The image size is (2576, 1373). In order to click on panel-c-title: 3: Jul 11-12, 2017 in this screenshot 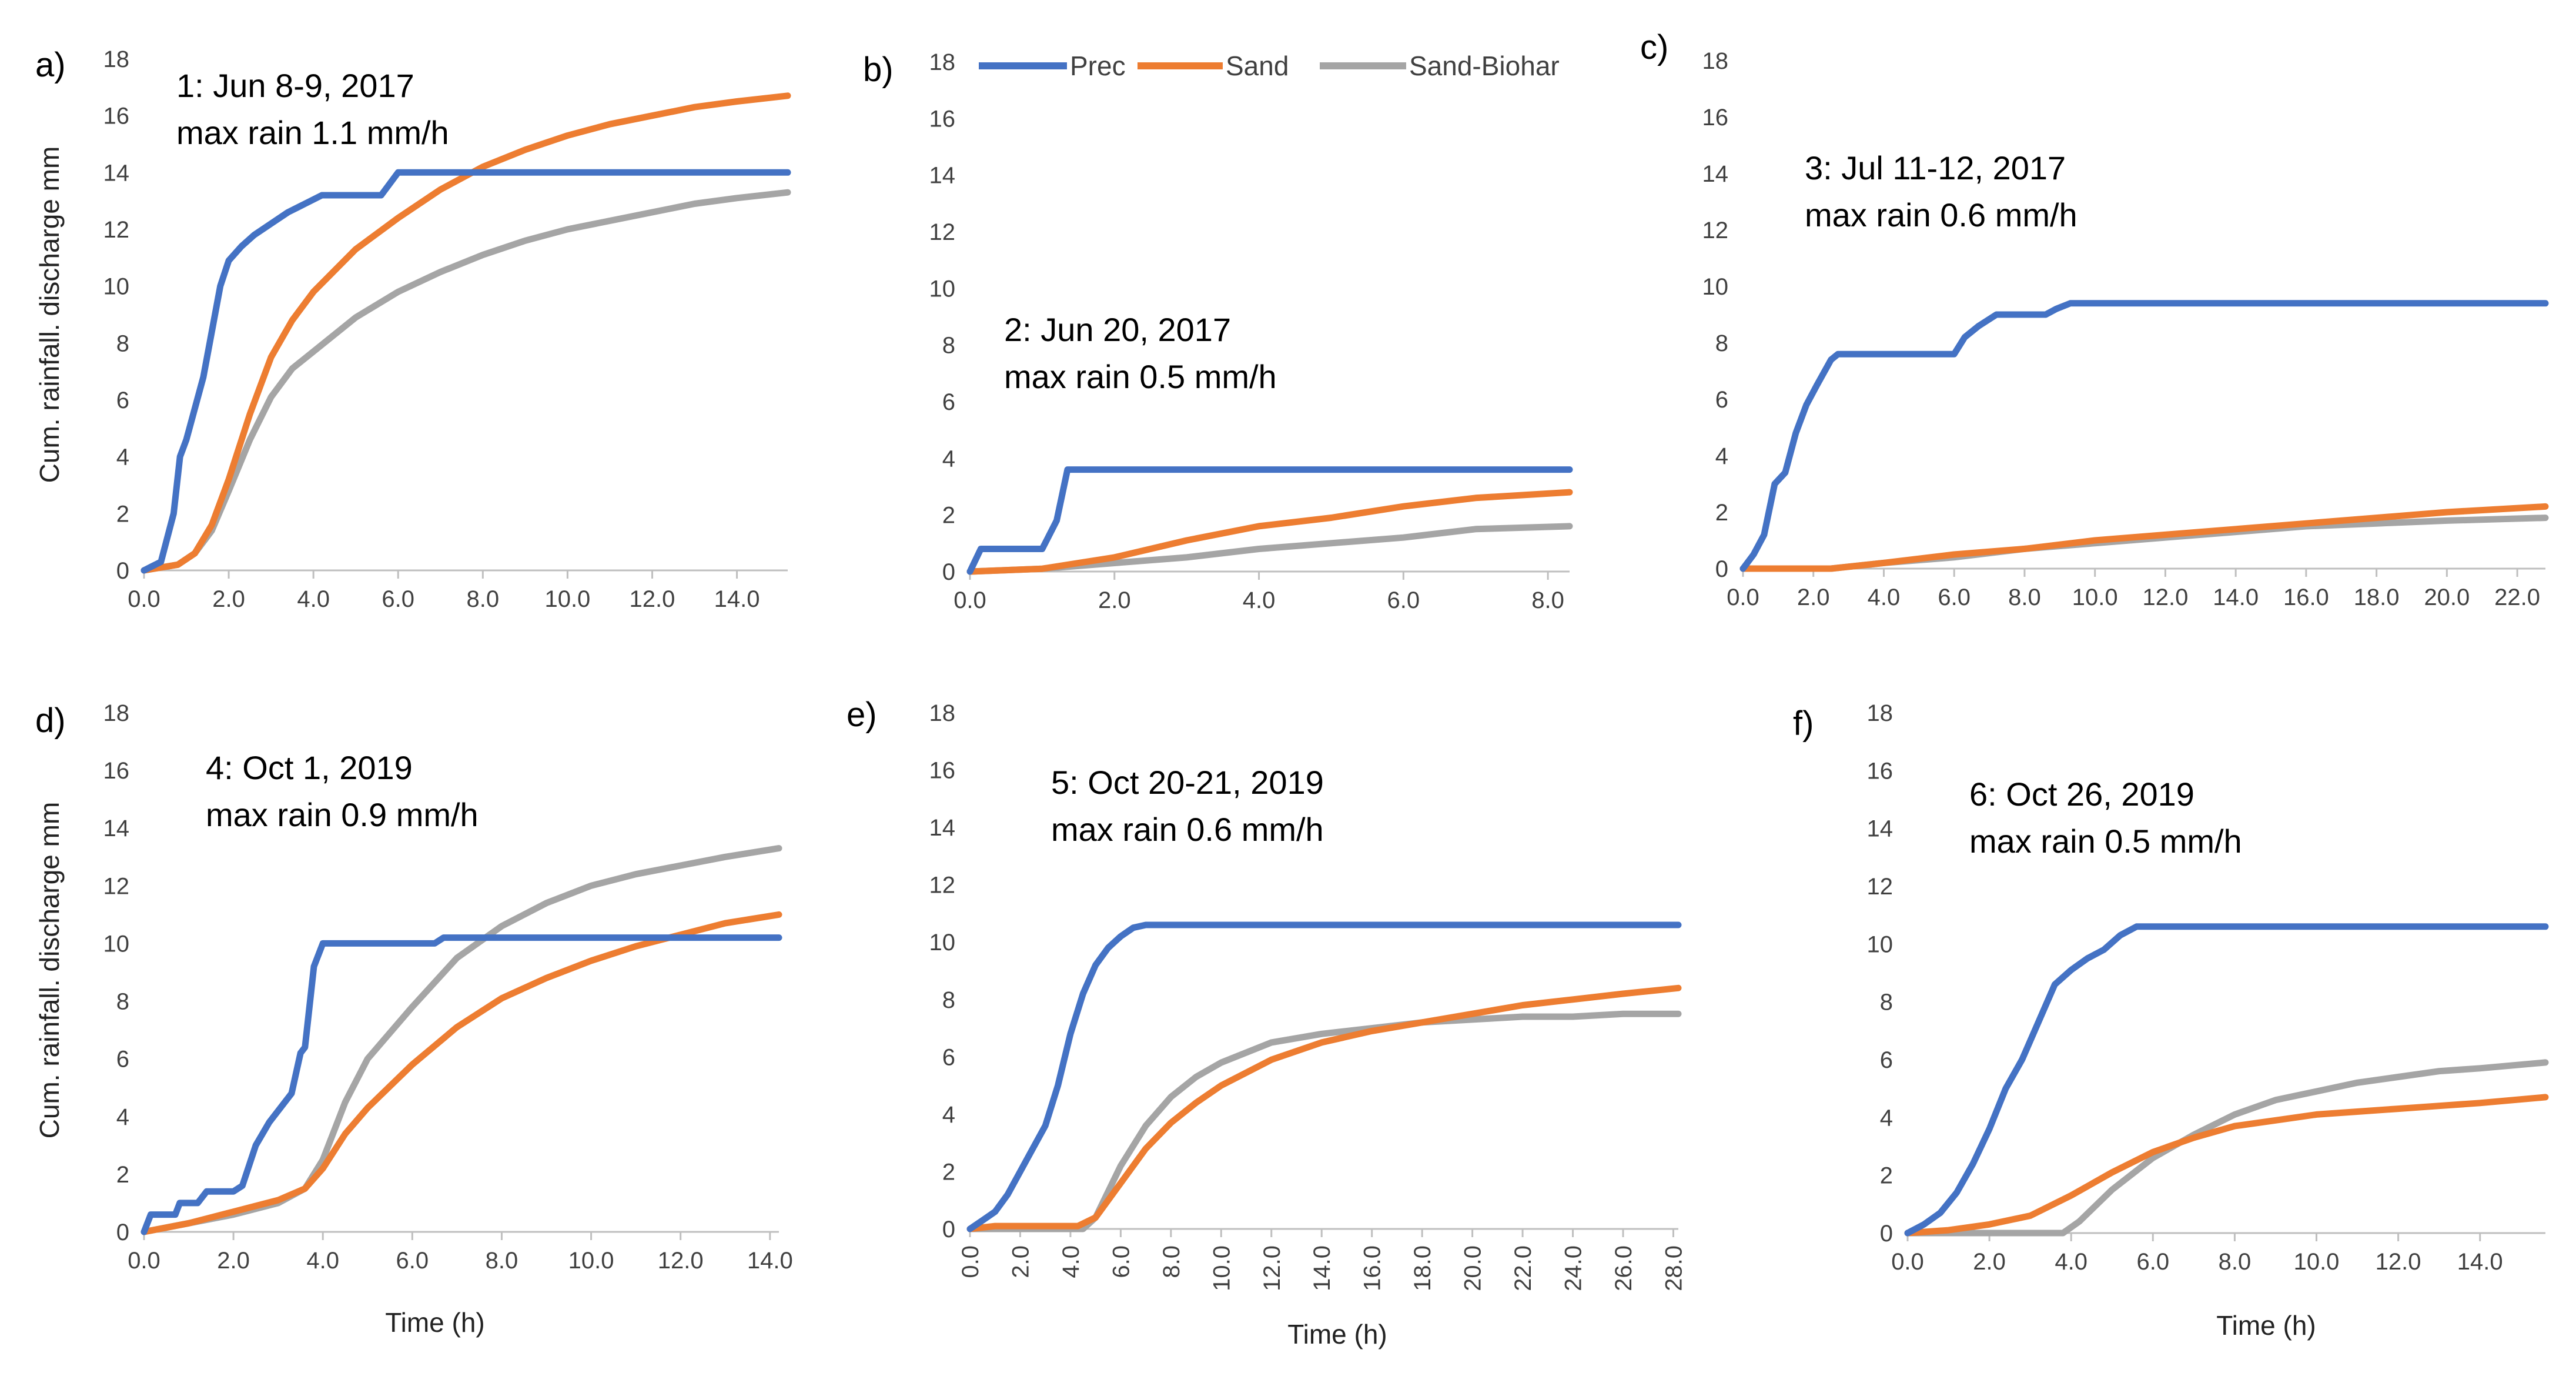, I will do `click(1935, 167)`.